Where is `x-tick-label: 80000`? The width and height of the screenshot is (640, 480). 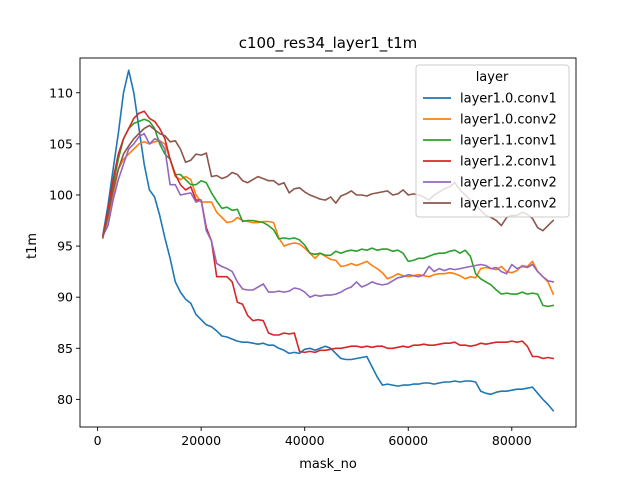 x-tick-label: 80000 is located at coordinates (512, 440).